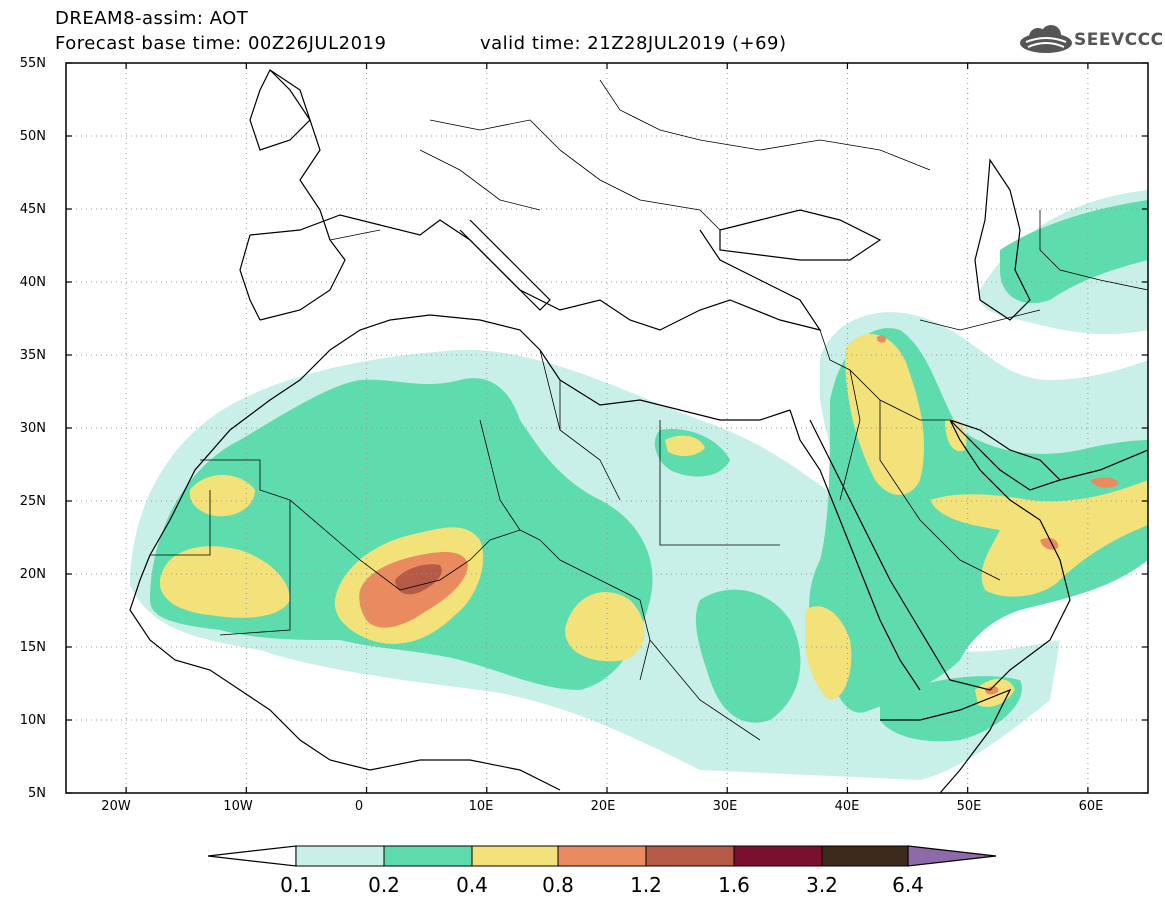  Describe the element at coordinates (32, 355) in the screenshot. I see `lat-label-35n: 35N` at that location.